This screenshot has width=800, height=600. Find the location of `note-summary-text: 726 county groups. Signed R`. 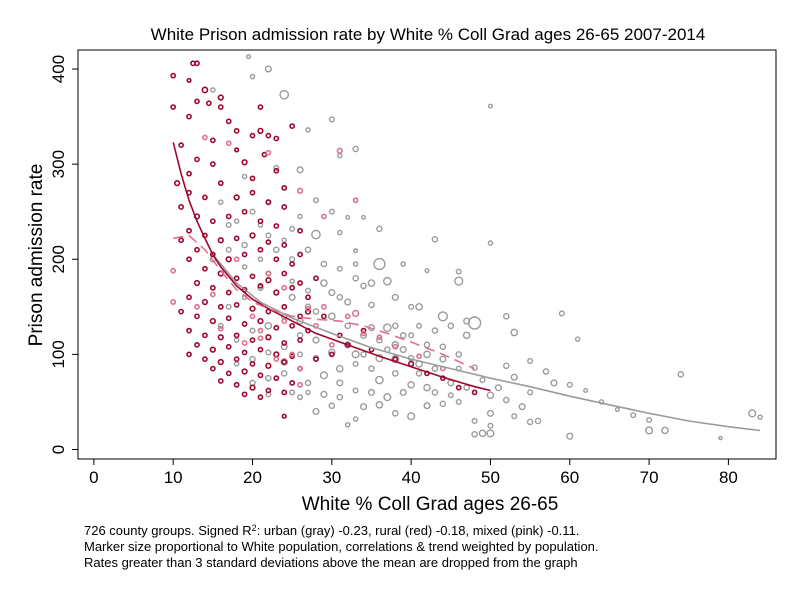

note-summary-text: 726 county groups. Signed R is located at coordinates (168, 530).